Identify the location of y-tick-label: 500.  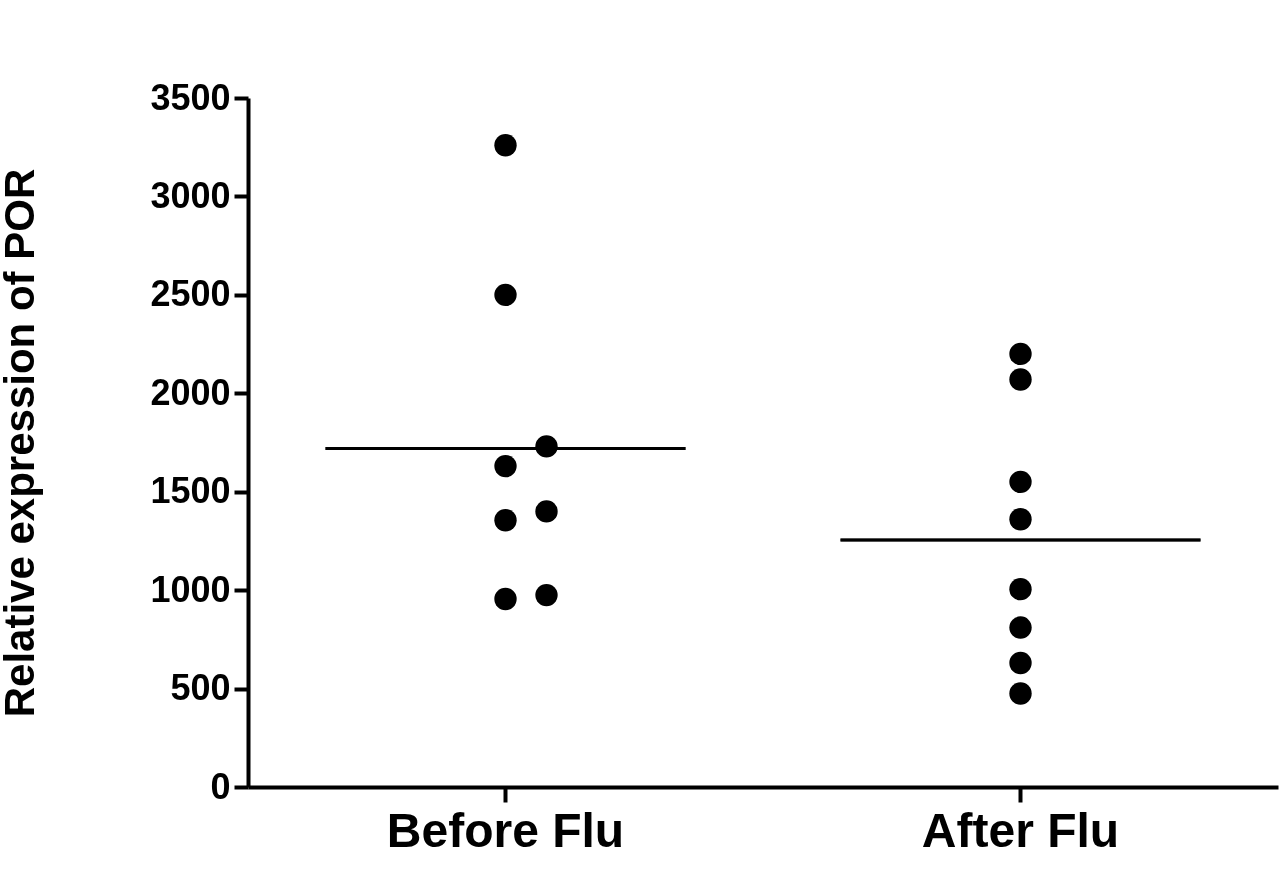
(200, 688).